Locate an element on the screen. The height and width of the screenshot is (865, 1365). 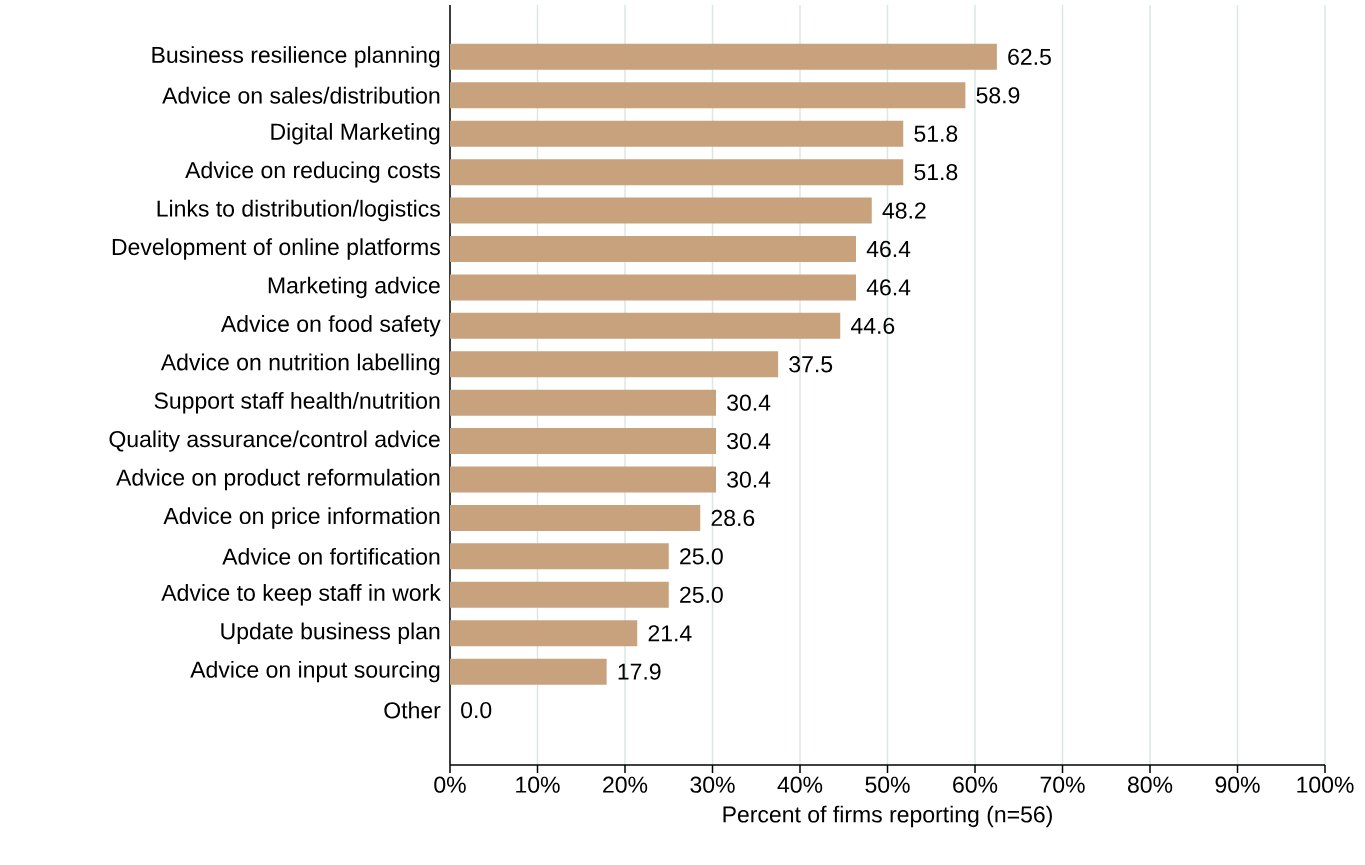
y-tick-label: Advice on sales/distribution is located at coordinates (301, 95).